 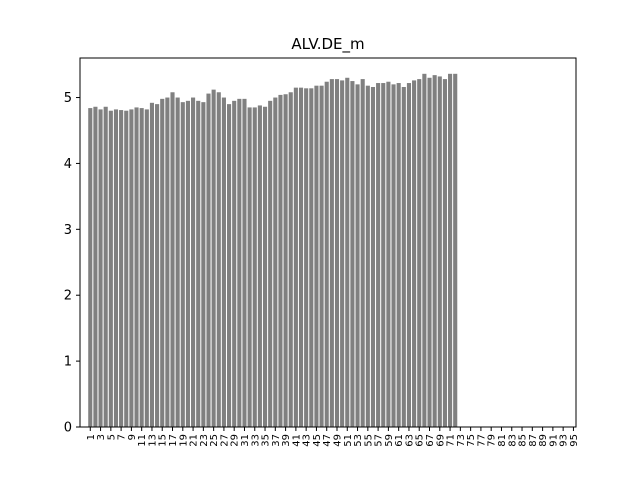 What do you see at coordinates (492, 440) in the screenshot?
I see `x-tick-label: 79` at bounding box center [492, 440].